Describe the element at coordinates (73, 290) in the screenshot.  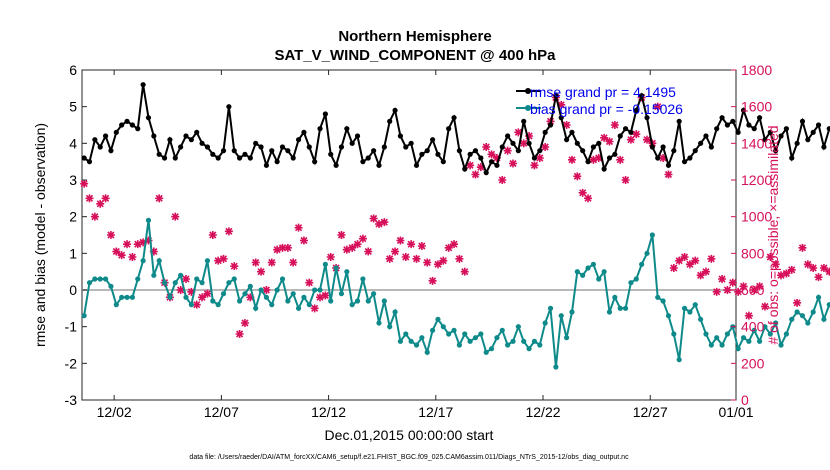
I see `y-left-tick-label: 0` at that location.